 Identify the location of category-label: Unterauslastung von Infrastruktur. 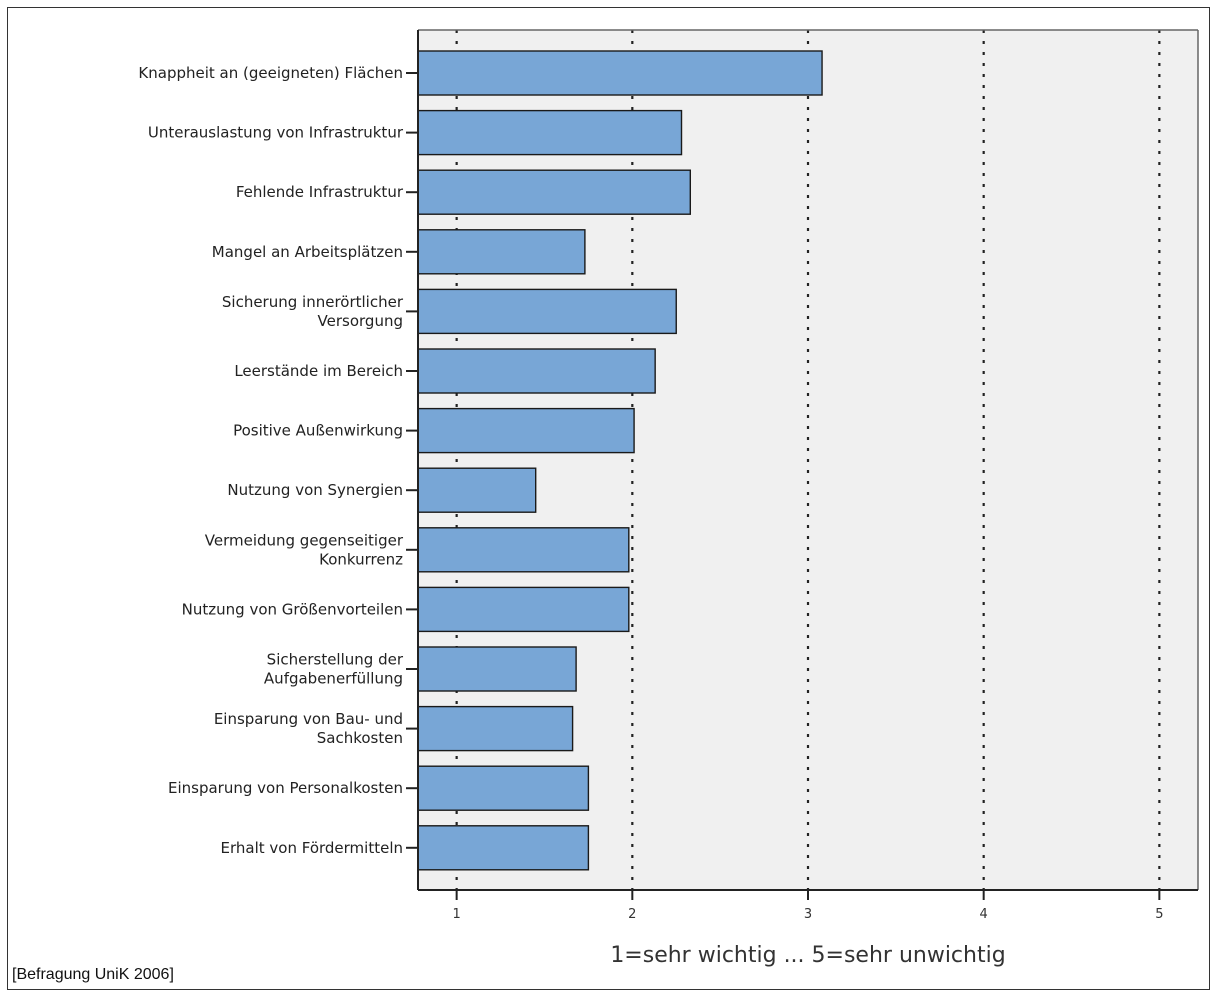
(276, 133).